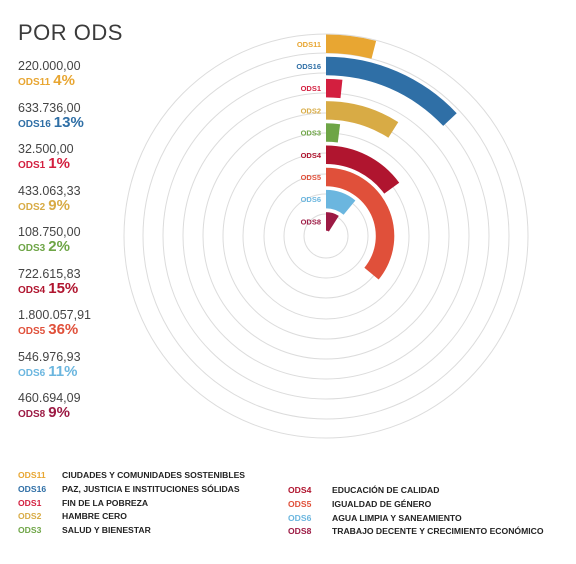 The height and width of the screenshot is (564, 576). Describe the element at coordinates (363, 169) in the screenshot. I see `bar-ods4` at that location.